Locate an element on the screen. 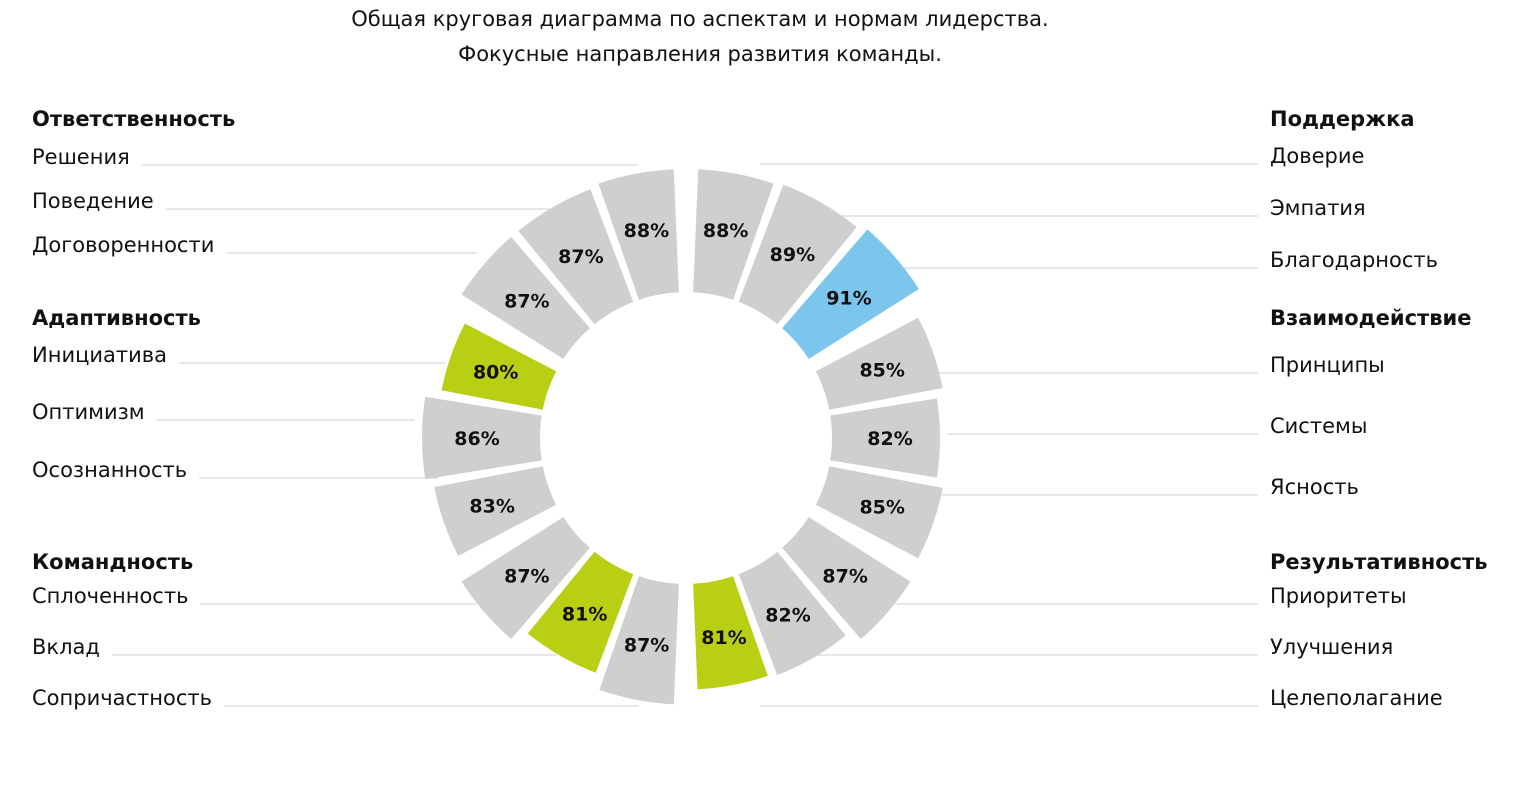 This screenshot has width=1536, height=788. item-label-1-1: Доверие is located at coordinates (1317, 156).